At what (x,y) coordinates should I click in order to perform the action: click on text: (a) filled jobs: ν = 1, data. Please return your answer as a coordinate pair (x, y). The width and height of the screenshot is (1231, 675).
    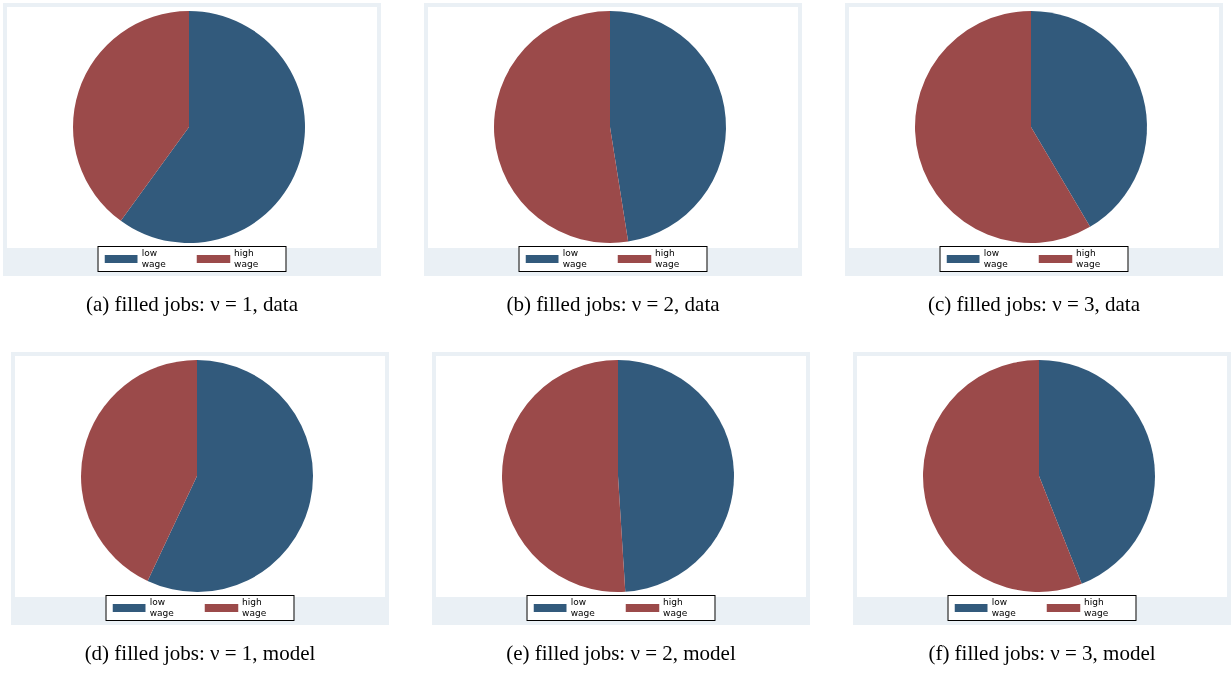
    Looking at the image, I should click on (192, 304).